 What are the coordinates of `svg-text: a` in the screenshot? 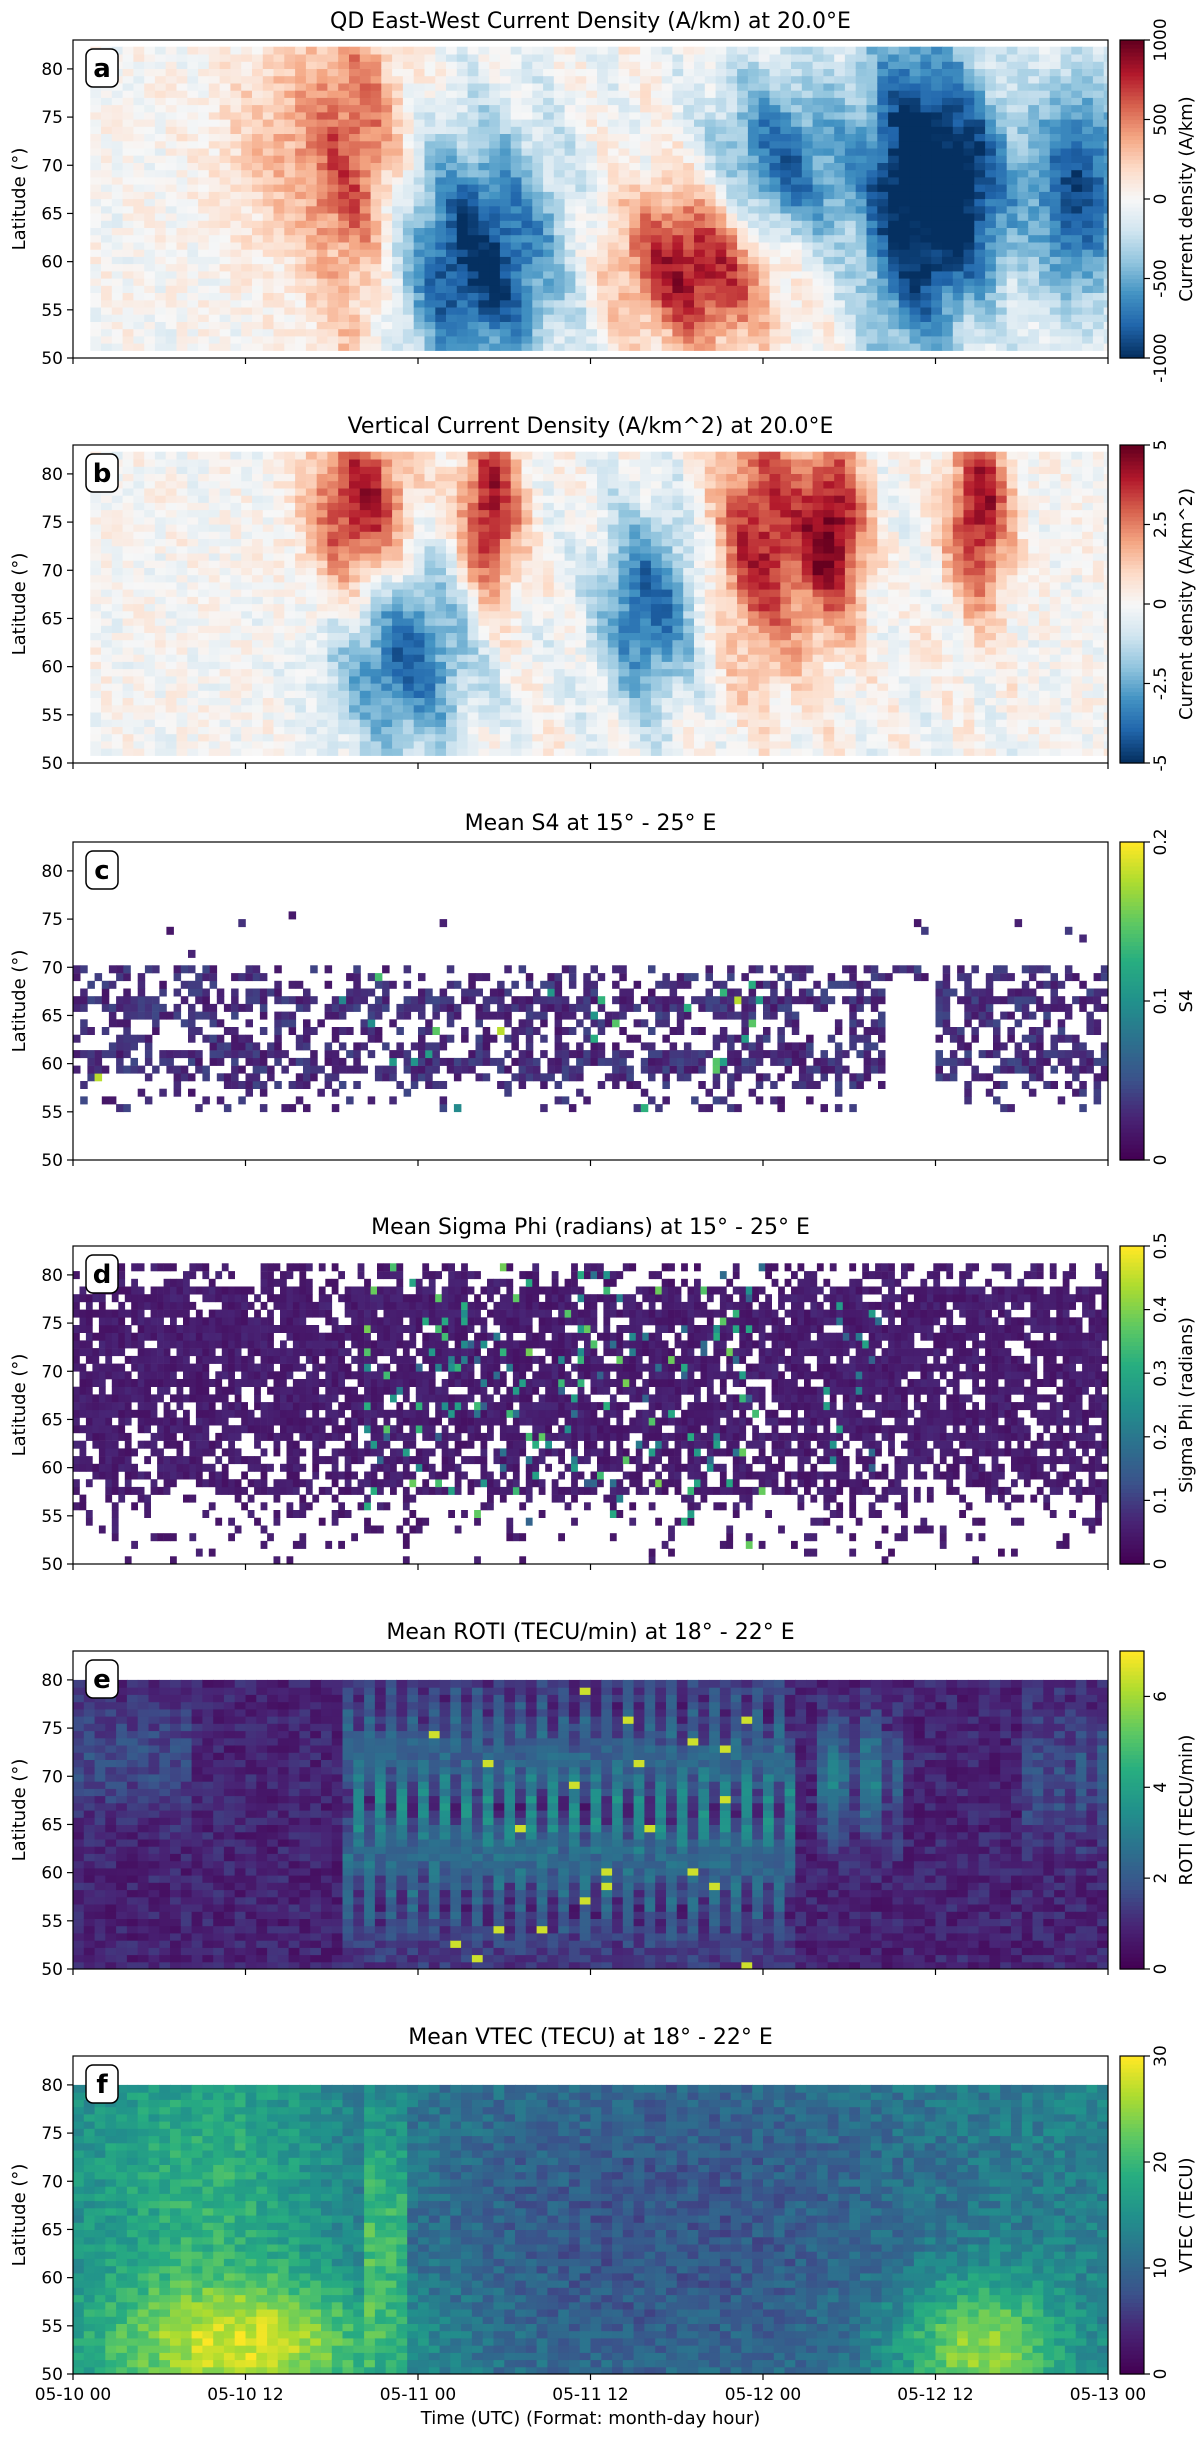 It's located at (102, 69).